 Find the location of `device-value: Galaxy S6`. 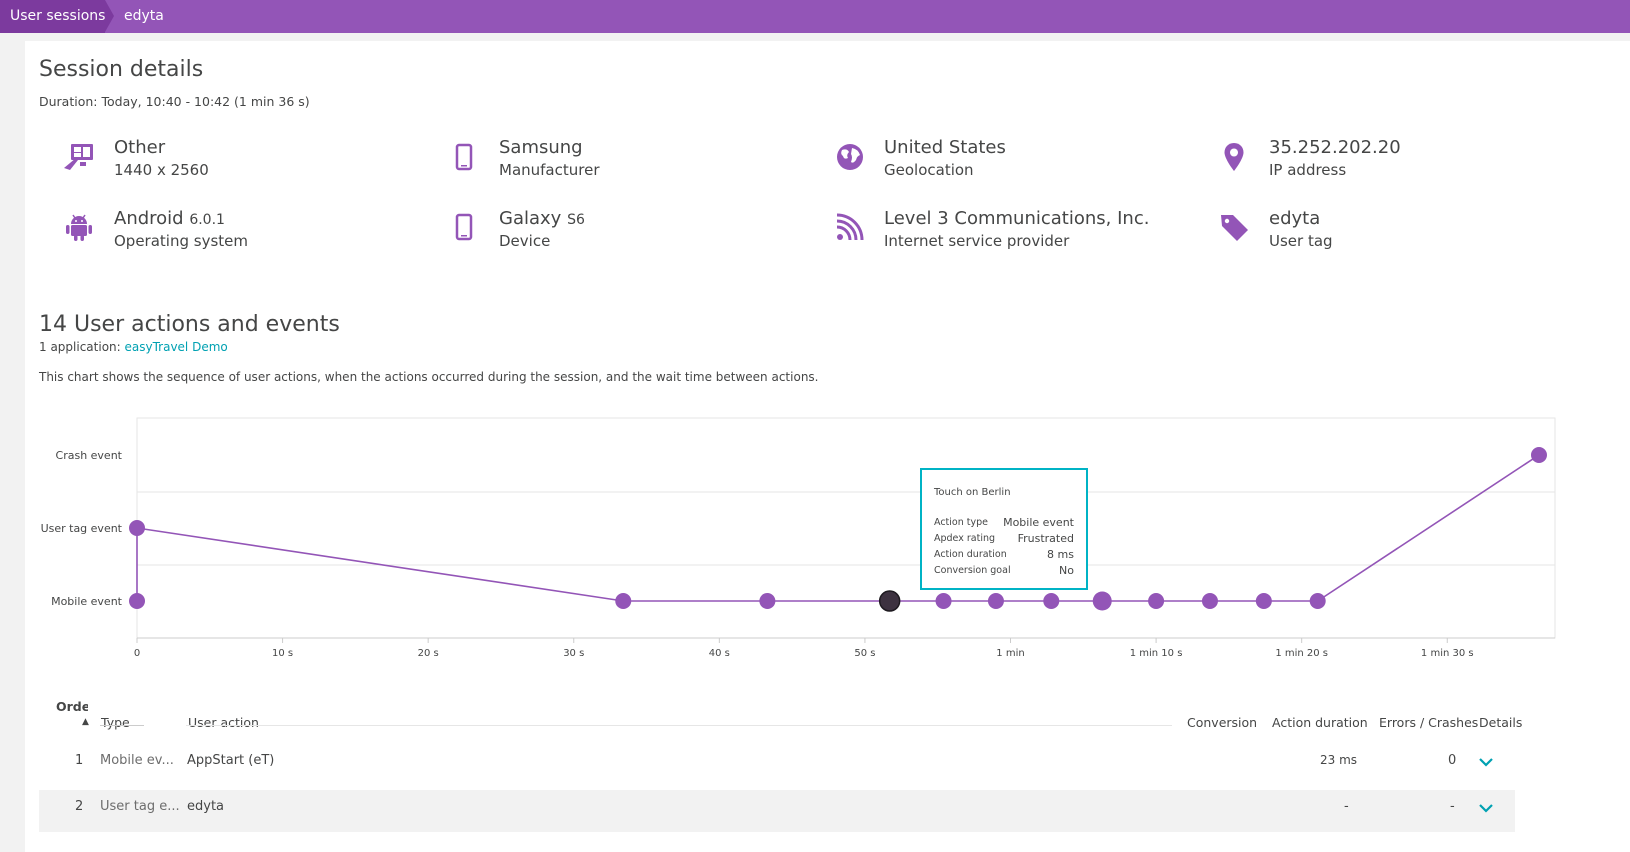

device-value: Galaxy S6 is located at coordinates (542, 218).